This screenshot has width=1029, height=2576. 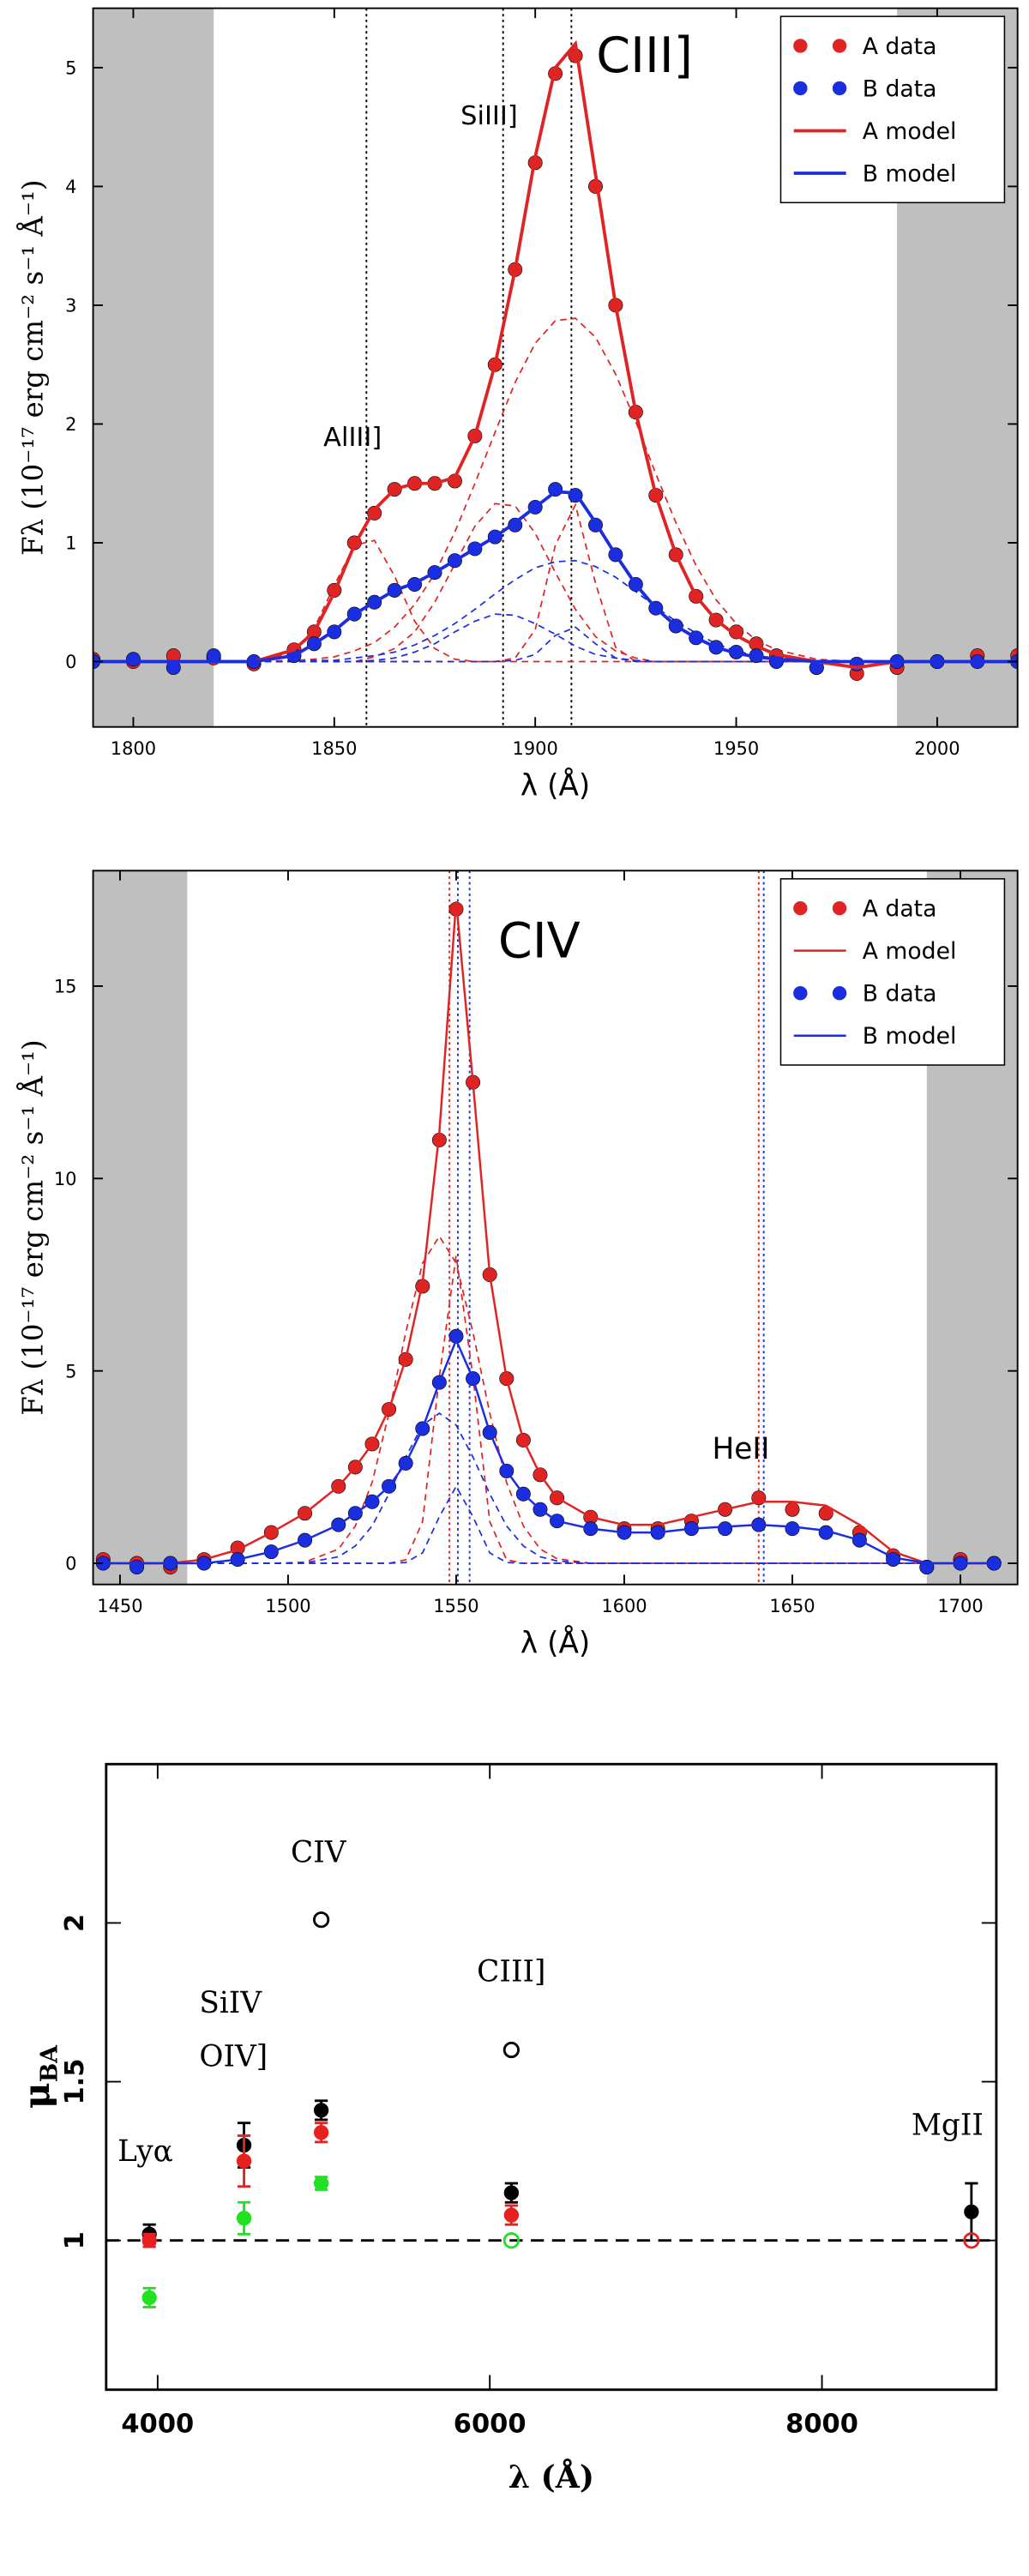 I want to click on x-tick-label: 1550, so click(x=456, y=1606).